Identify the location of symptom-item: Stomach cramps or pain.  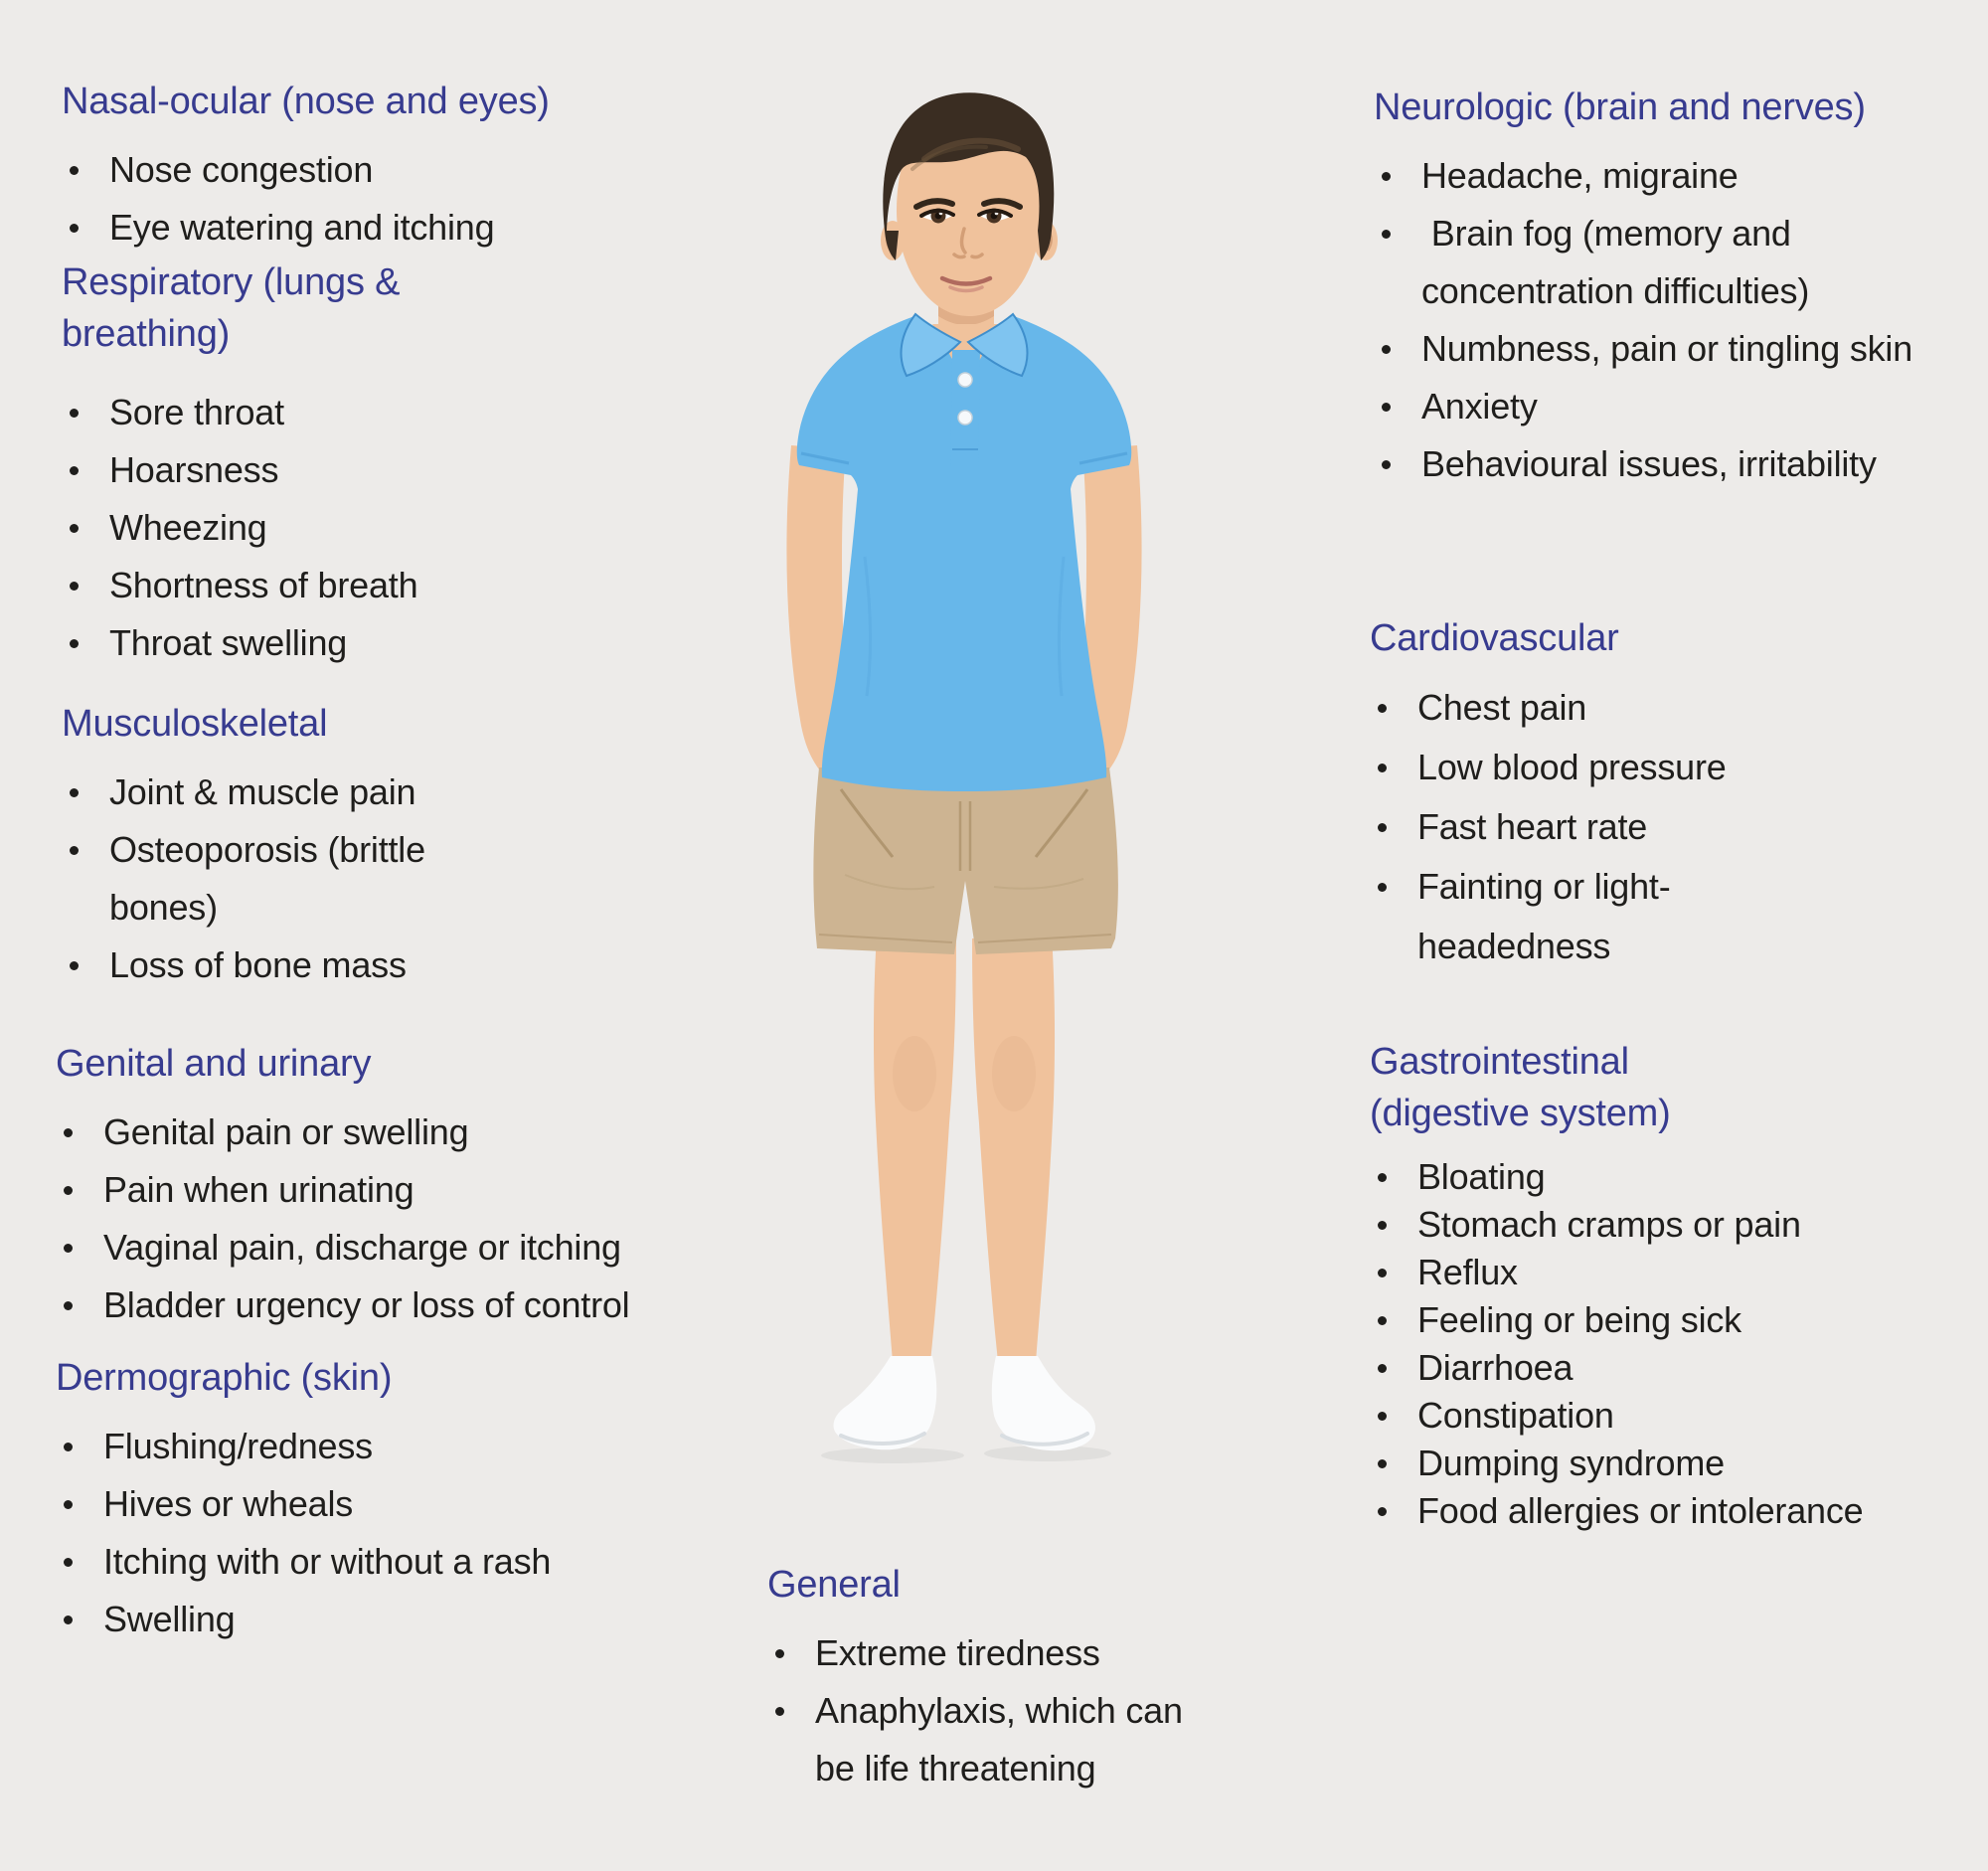
(1668, 1225).